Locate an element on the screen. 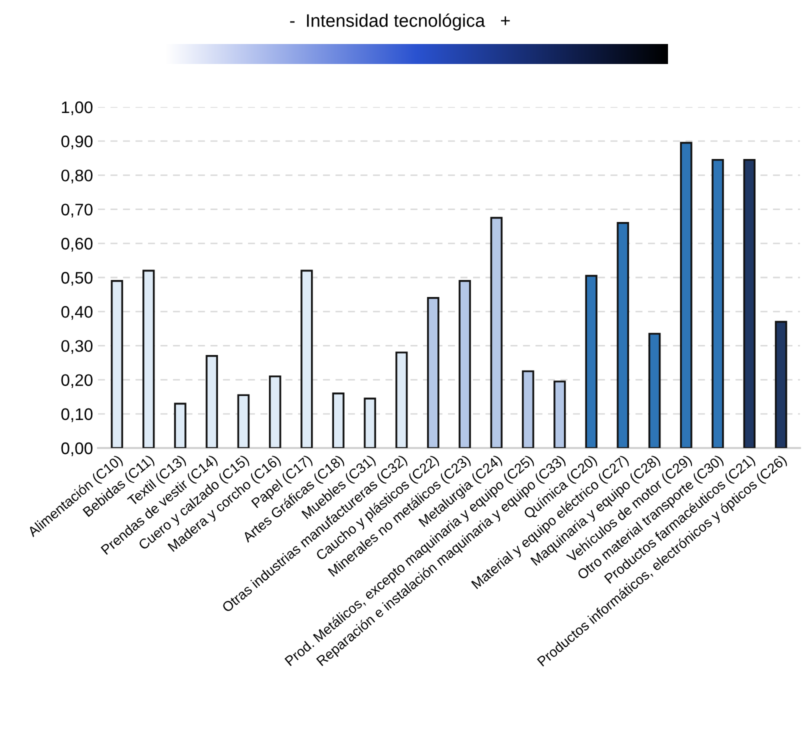  y-tick-label: 0,70 is located at coordinates (76, 211).